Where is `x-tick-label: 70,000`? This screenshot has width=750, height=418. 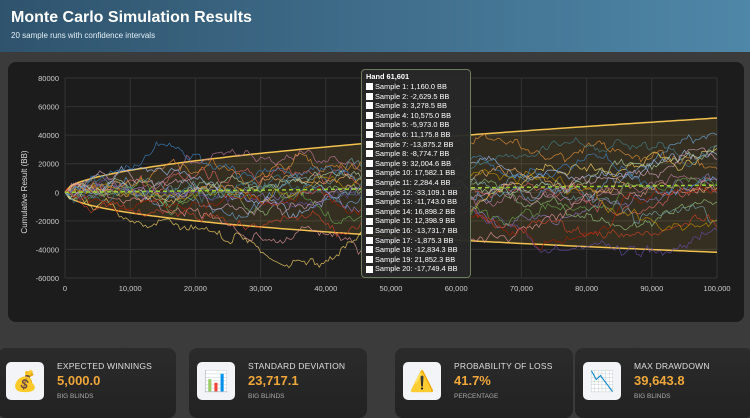 x-tick-label: 70,000 is located at coordinates (521, 288).